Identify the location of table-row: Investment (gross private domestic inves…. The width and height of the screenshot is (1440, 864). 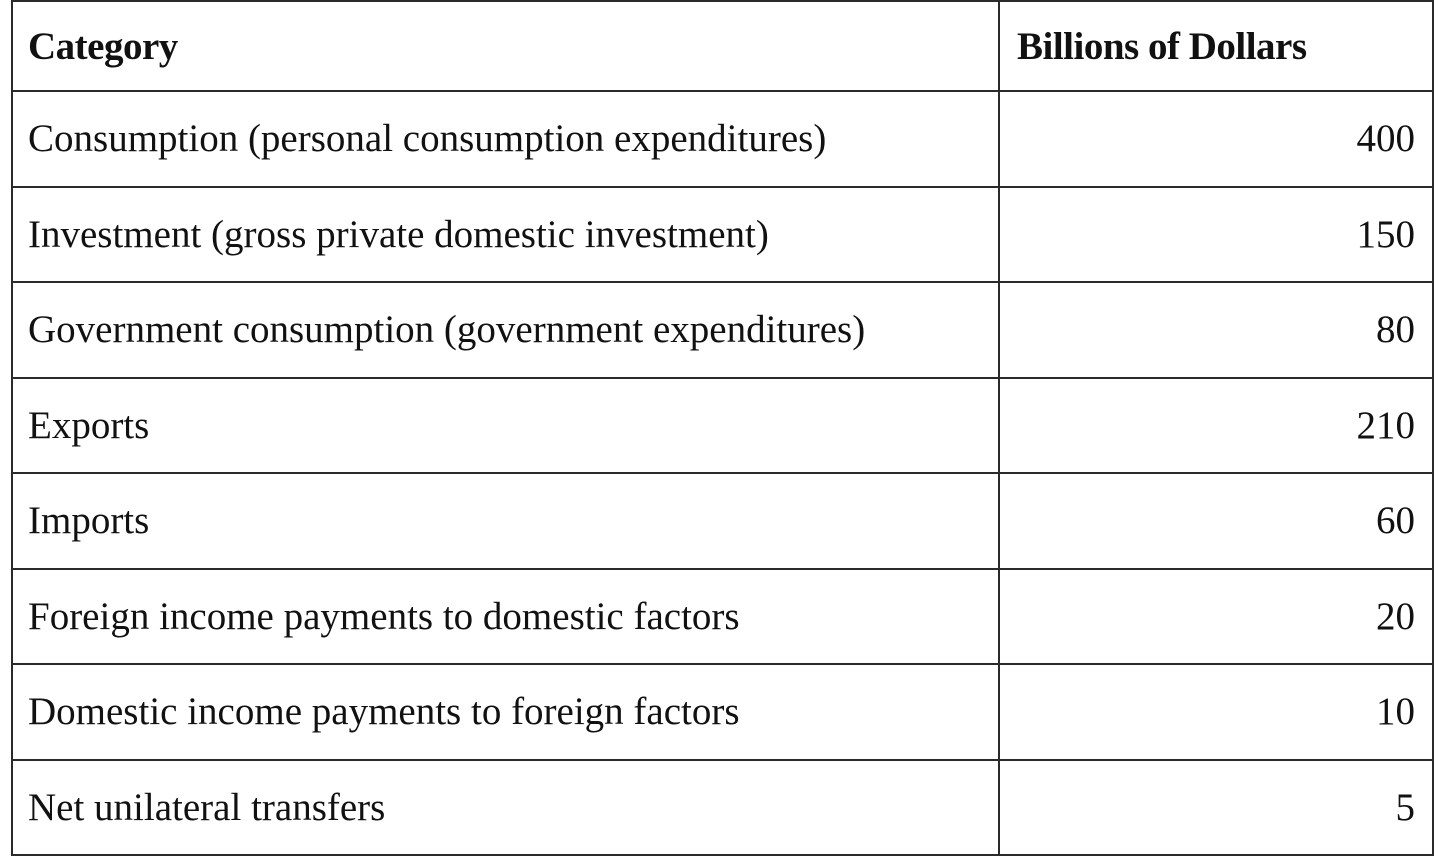
(722, 234).